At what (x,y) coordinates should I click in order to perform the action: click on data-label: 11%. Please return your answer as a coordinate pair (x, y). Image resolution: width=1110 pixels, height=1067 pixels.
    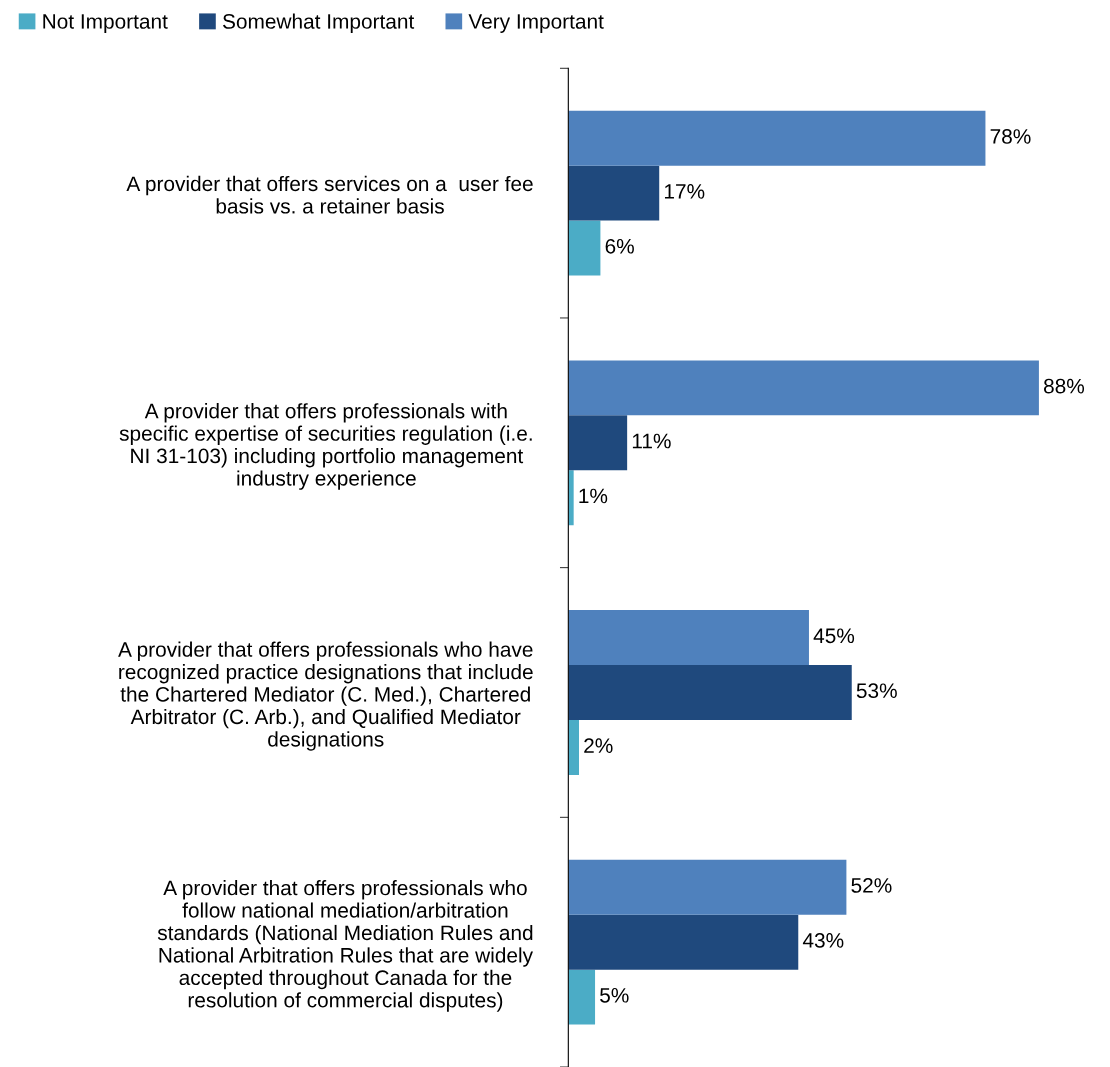
    Looking at the image, I should click on (651, 441).